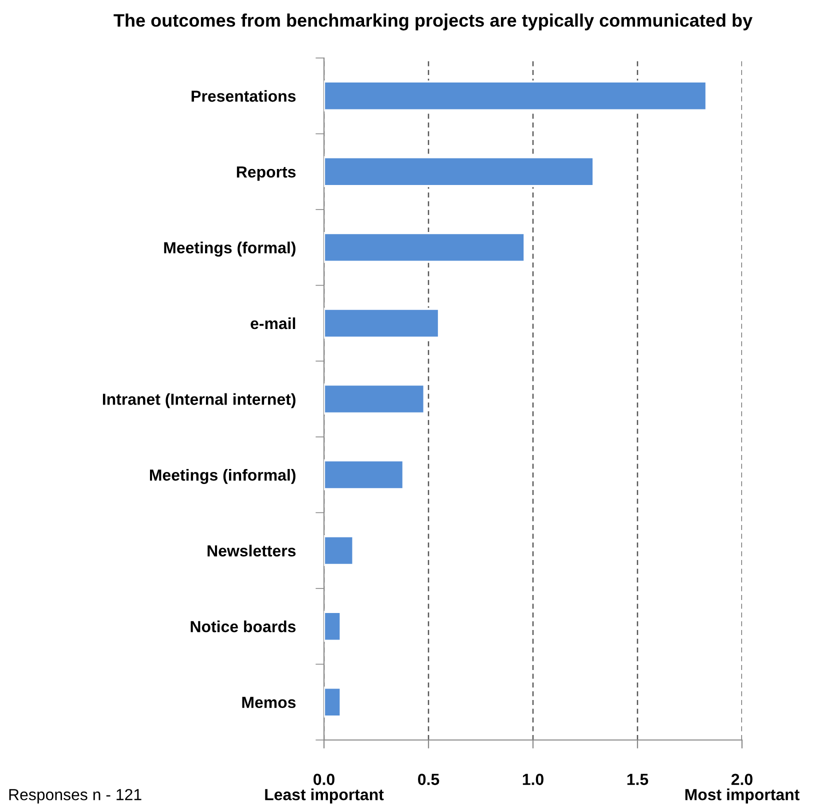 This screenshot has width=822, height=808. What do you see at coordinates (533, 780) in the screenshot?
I see `x-tick-label: 1.0` at bounding box center [533, 780].